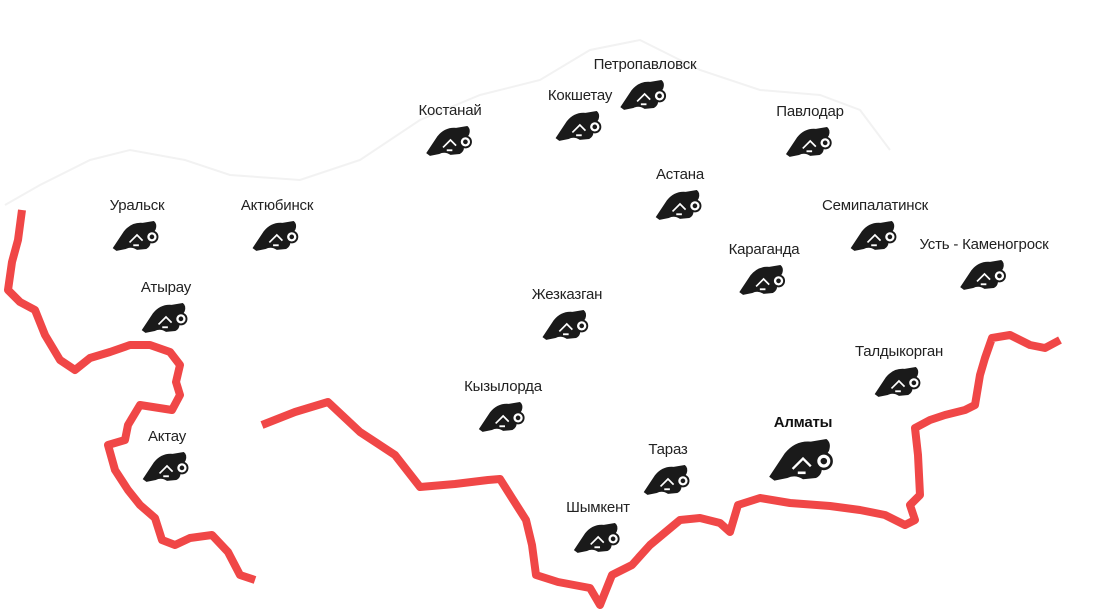 The width and height of the screenshot is (1109, 611). I want to click on city-marker-kyzylorda: Кызылорда, so click(503, 405).